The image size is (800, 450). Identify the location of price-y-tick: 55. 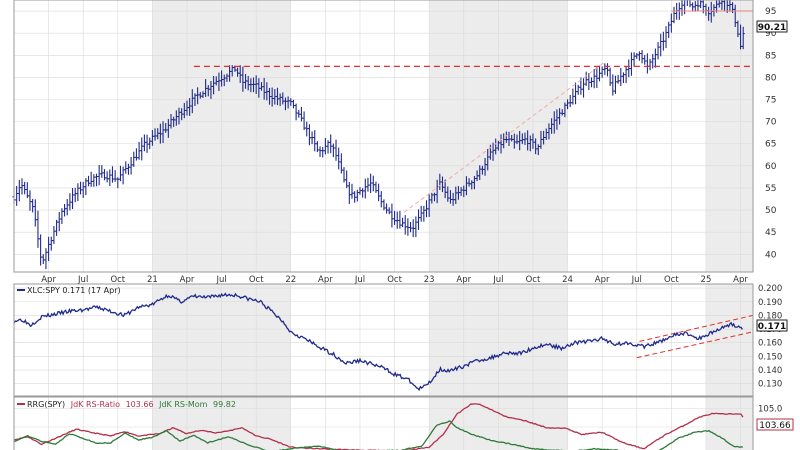
(770, 189).